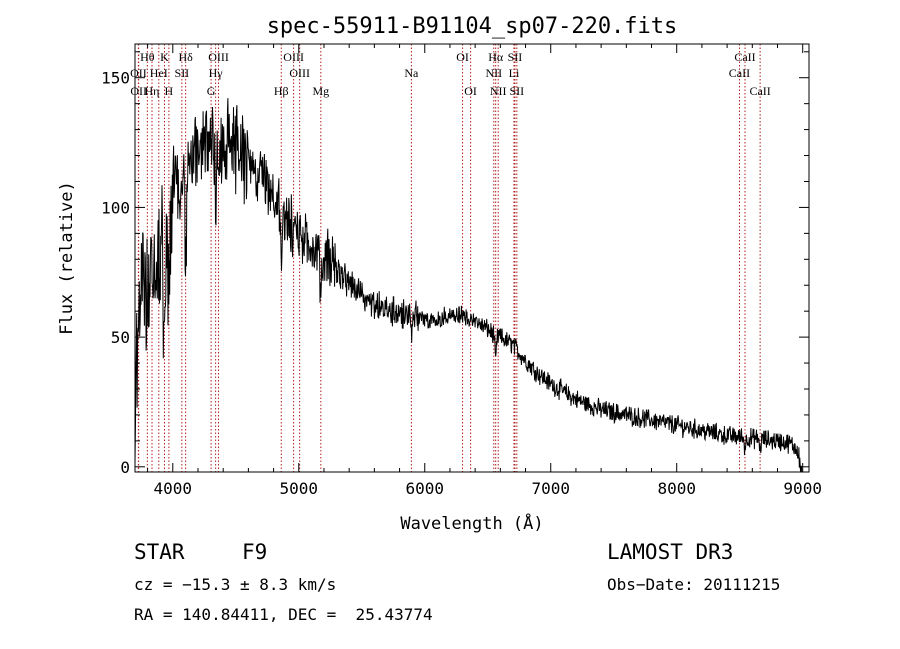 The image size is (900, 649). Describe the element at coordinates (164, 57) in the screenshot. I see `spectral-line-label: K` at that location.